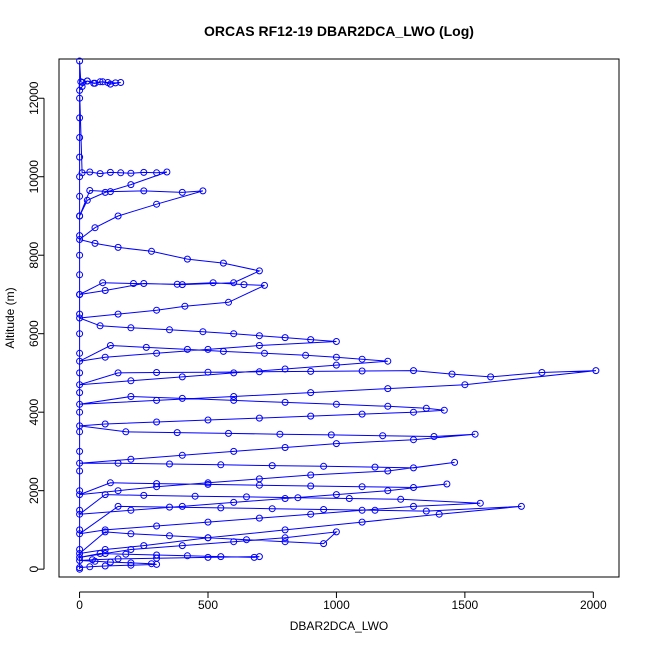  Describe the element at coordinates (10, 317) in the screenshot. I see `y-axis-label: Altitude (m)` at that location.